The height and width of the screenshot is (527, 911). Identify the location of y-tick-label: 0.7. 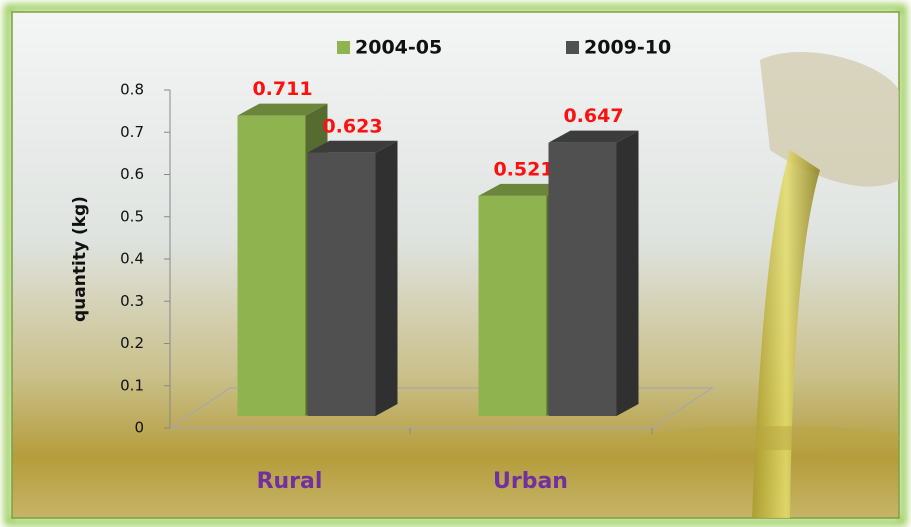
(132, 132).